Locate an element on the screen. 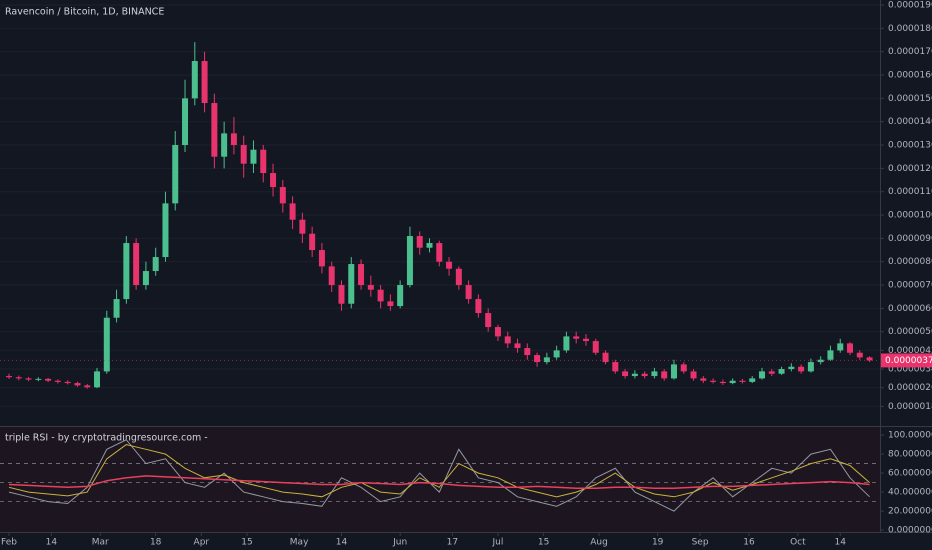 The image size is (932, 550). x-tick-label: 16 is located at coordinates (749, 543).